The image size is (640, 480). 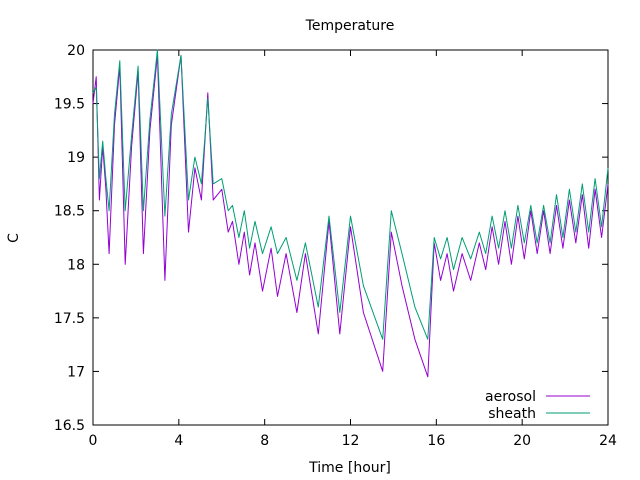 What do you see at coordinates (69, 212) in the screenshot?
I see `y-tick-label: 18.5` at bounding box center [69, 212].